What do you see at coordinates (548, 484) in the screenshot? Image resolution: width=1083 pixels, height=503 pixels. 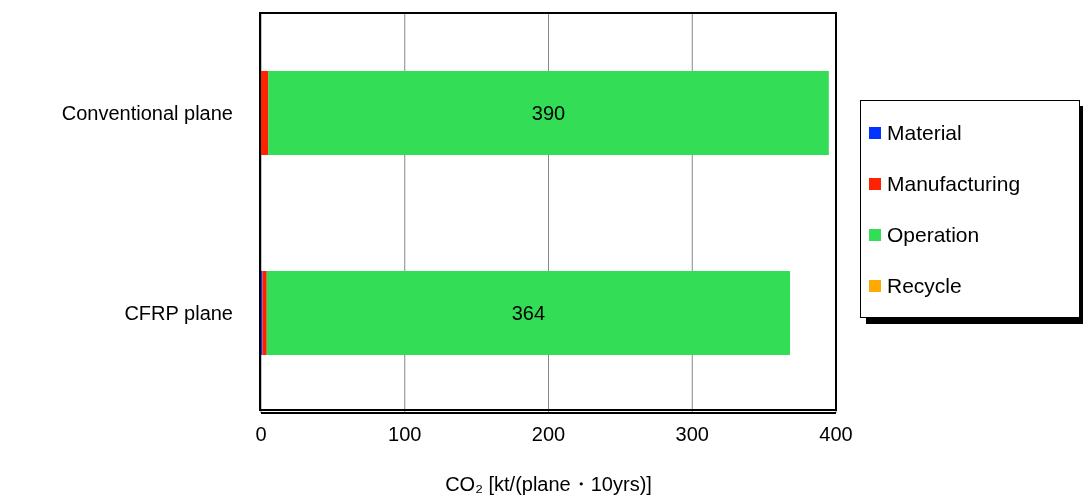 I see `x-axis-title: CO₂ [kt/(plane・10yrs)]` at bounding box center [548, 484].